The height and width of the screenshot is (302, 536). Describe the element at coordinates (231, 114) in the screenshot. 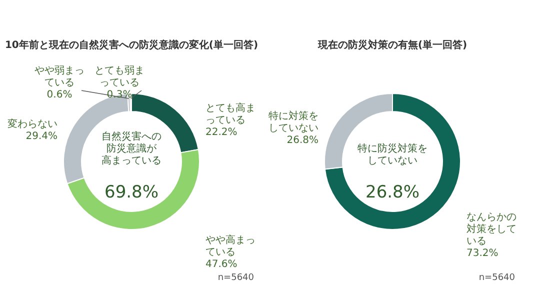

I see `slice-label: とても高まっている` at that location.